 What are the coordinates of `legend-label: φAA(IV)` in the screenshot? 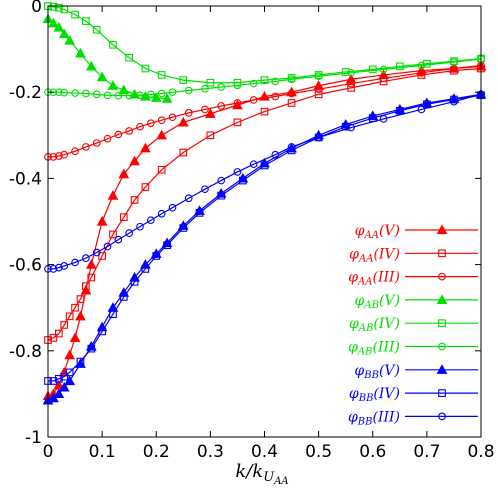 It's located at (374, 255).